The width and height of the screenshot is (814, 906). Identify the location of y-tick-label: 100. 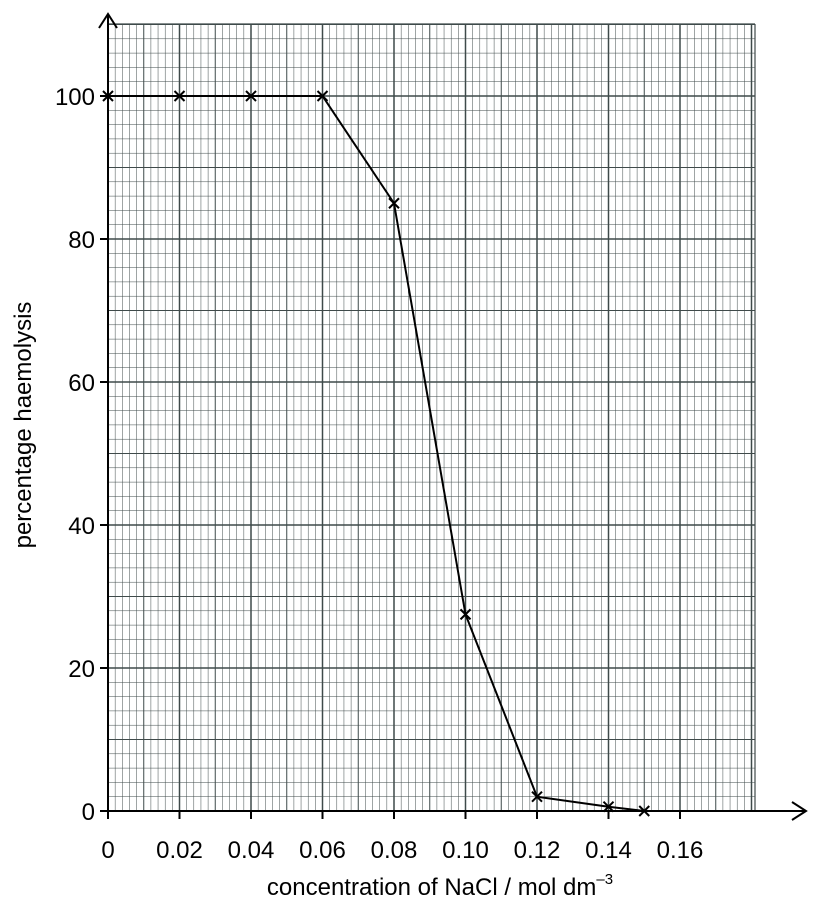
(75, 97).